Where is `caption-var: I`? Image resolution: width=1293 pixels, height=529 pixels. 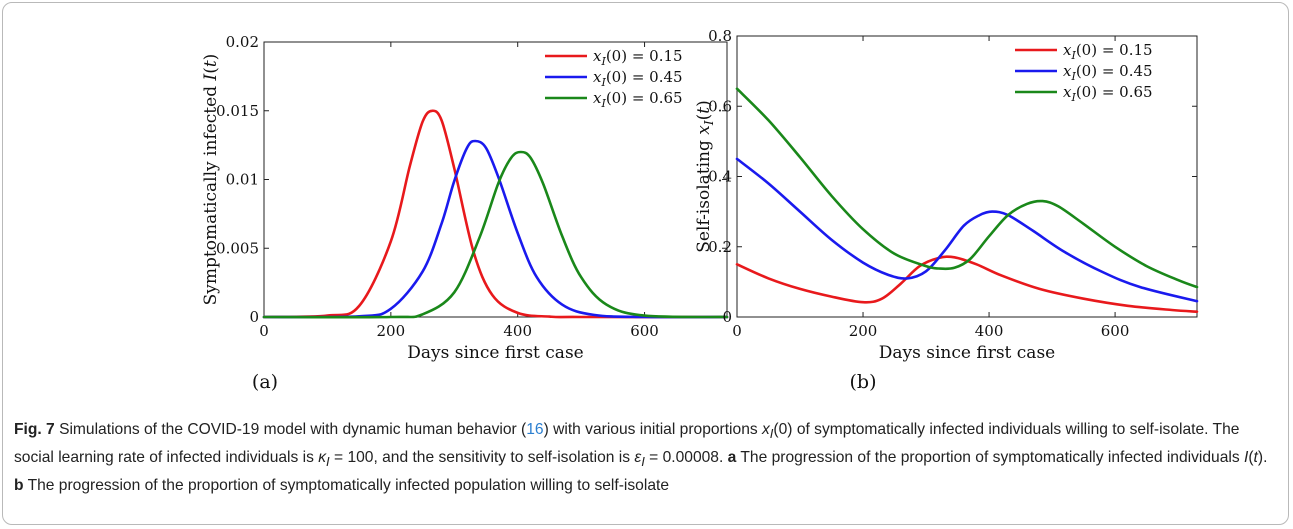 caption-var: I is located at coordinates (1246, 458).